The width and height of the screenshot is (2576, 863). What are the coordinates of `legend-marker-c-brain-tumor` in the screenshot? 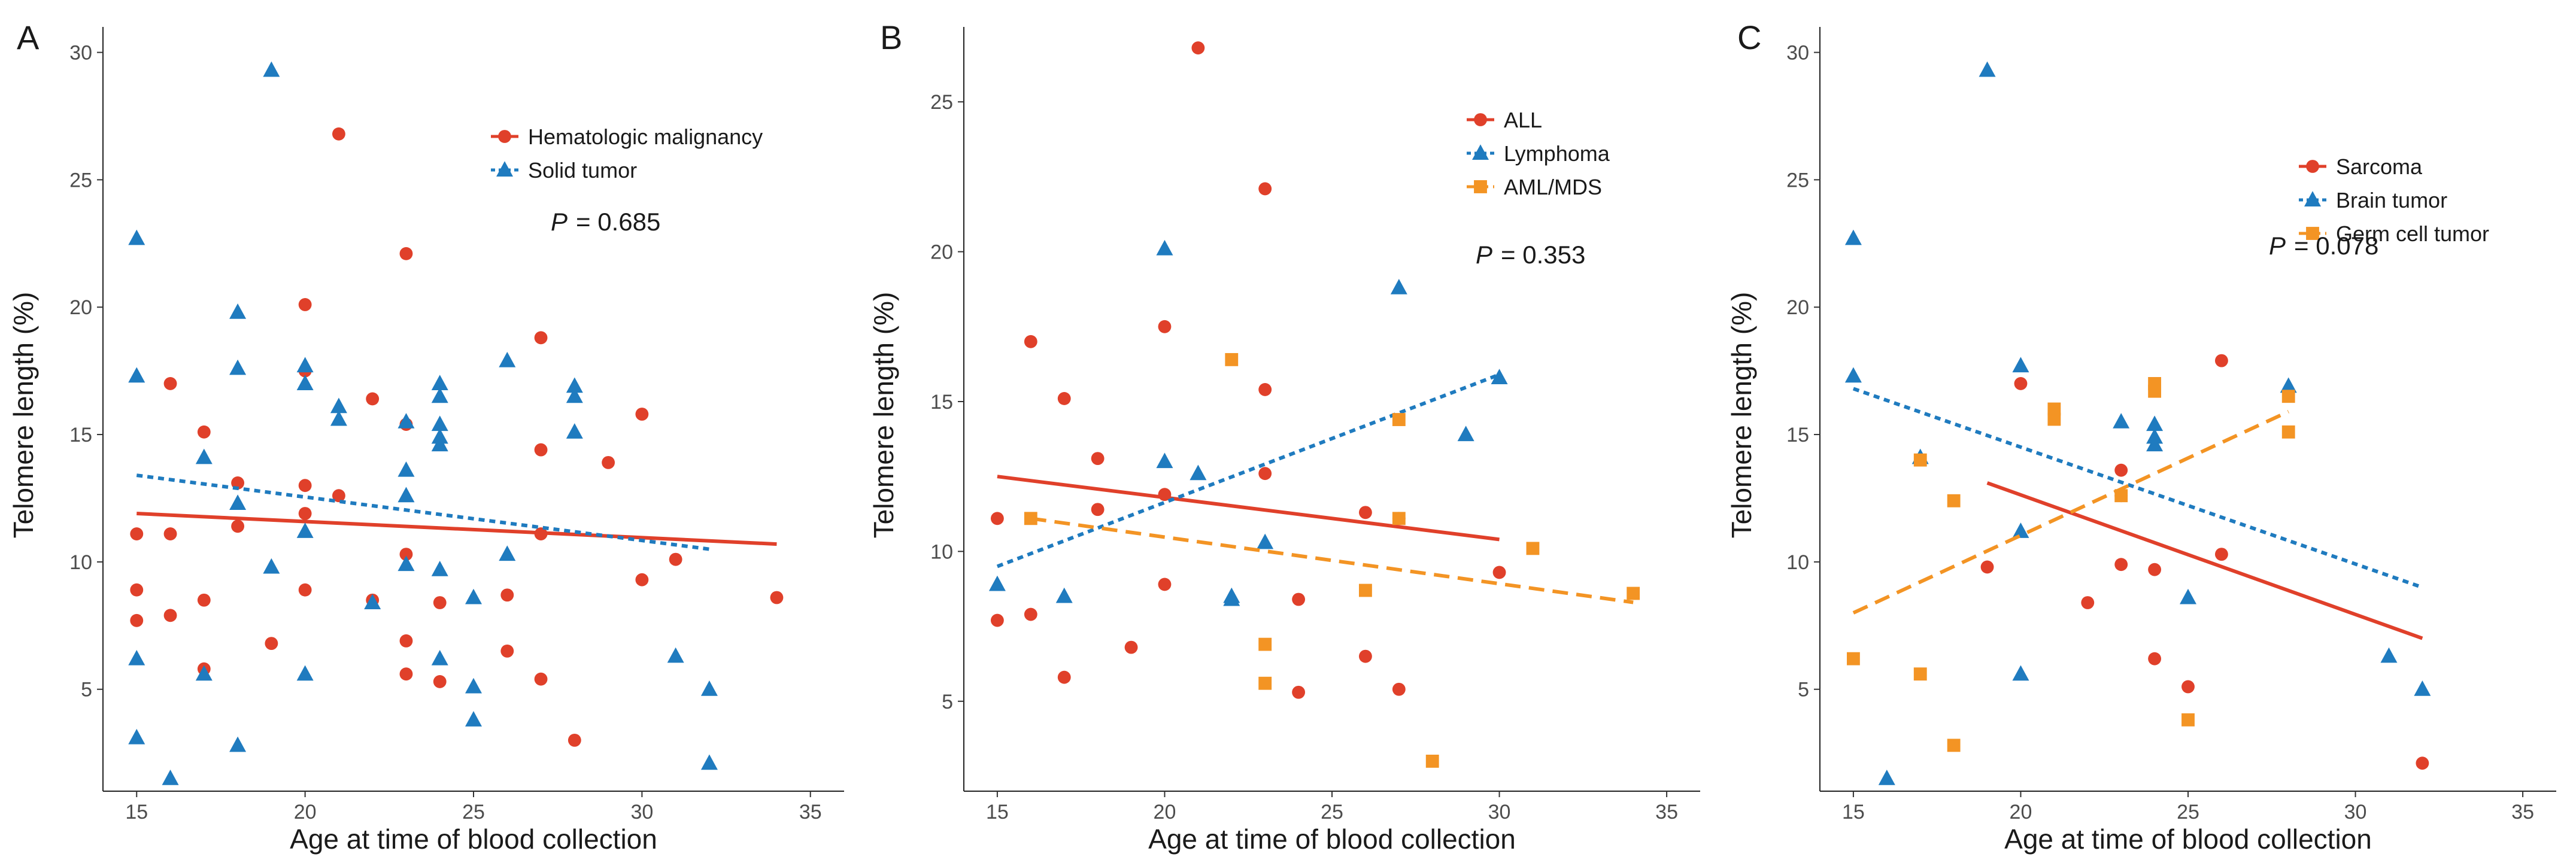 It's located at (2312, 199).